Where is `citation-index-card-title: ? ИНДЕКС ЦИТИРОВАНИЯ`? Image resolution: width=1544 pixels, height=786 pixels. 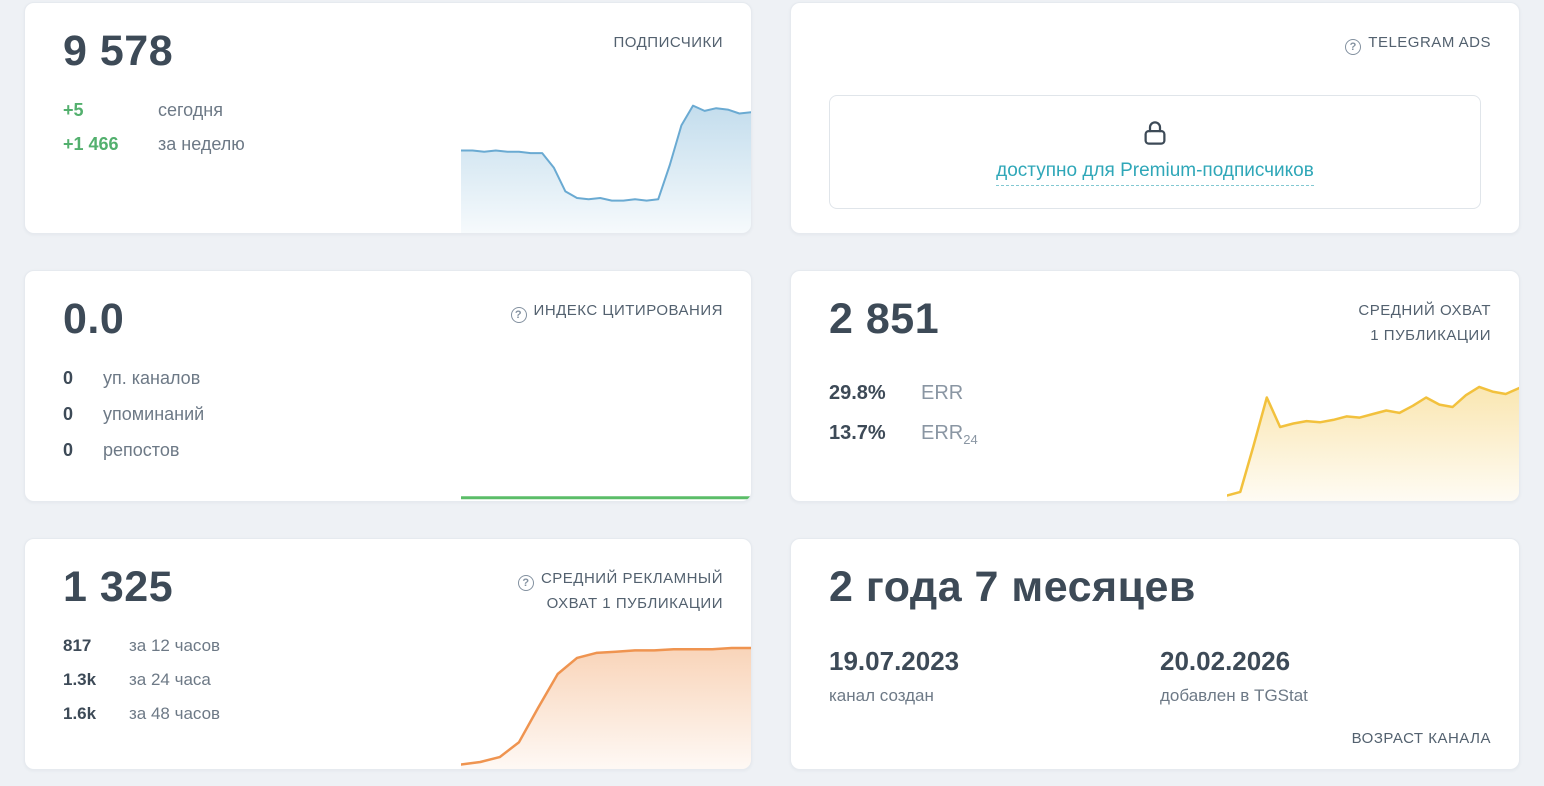 citation-index-card-title: ? ИНДЕКС ЦИТИРОВАНИЯ is located at coordinates (616, 311).